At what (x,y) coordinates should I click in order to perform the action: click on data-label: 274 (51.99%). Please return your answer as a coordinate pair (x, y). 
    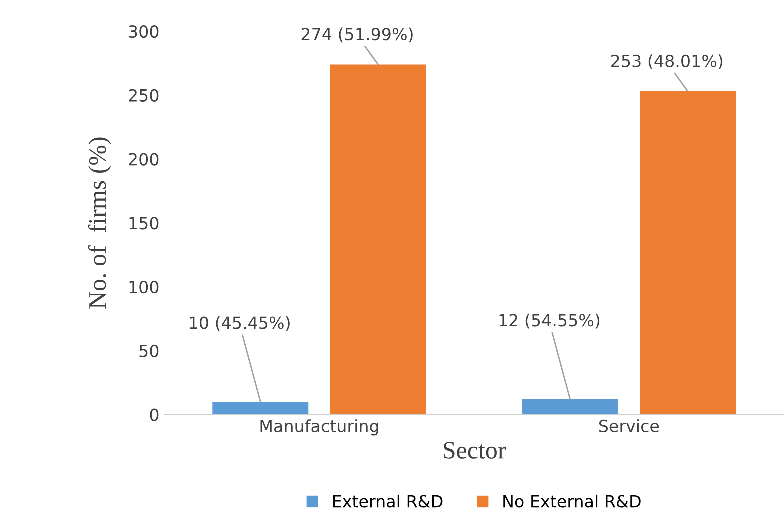
    Looking at the image, I should click on (357, 35).